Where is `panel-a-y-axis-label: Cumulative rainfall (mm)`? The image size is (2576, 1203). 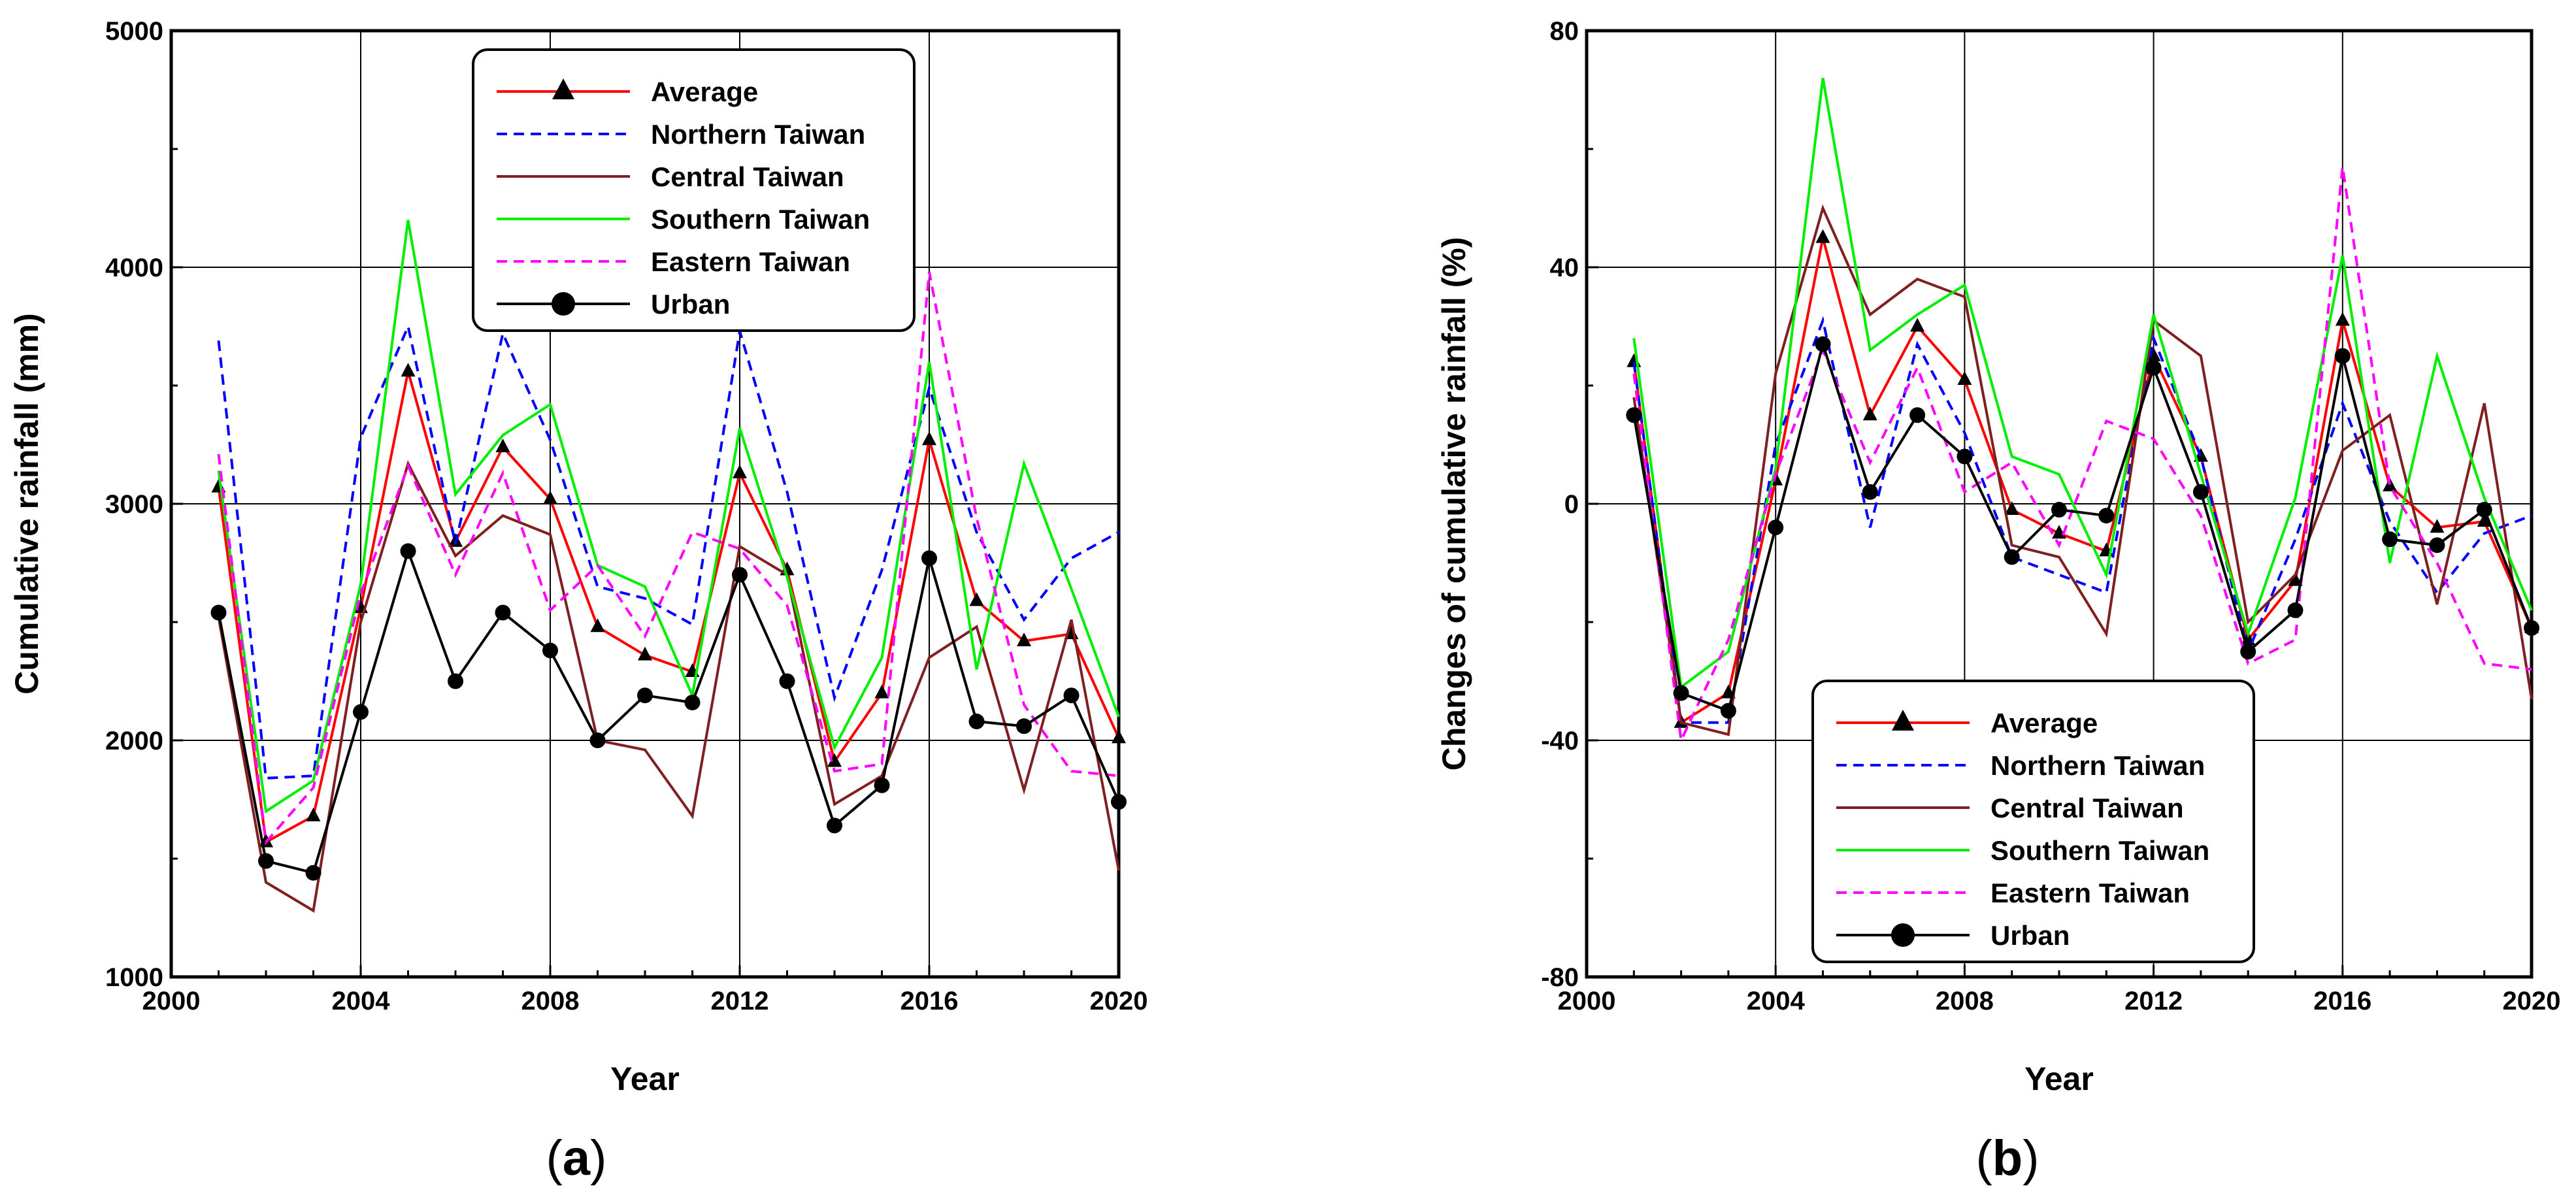
panel-a-y-axis-label: Cumulative rainfall (mm) is located at coordinates (26, 503).